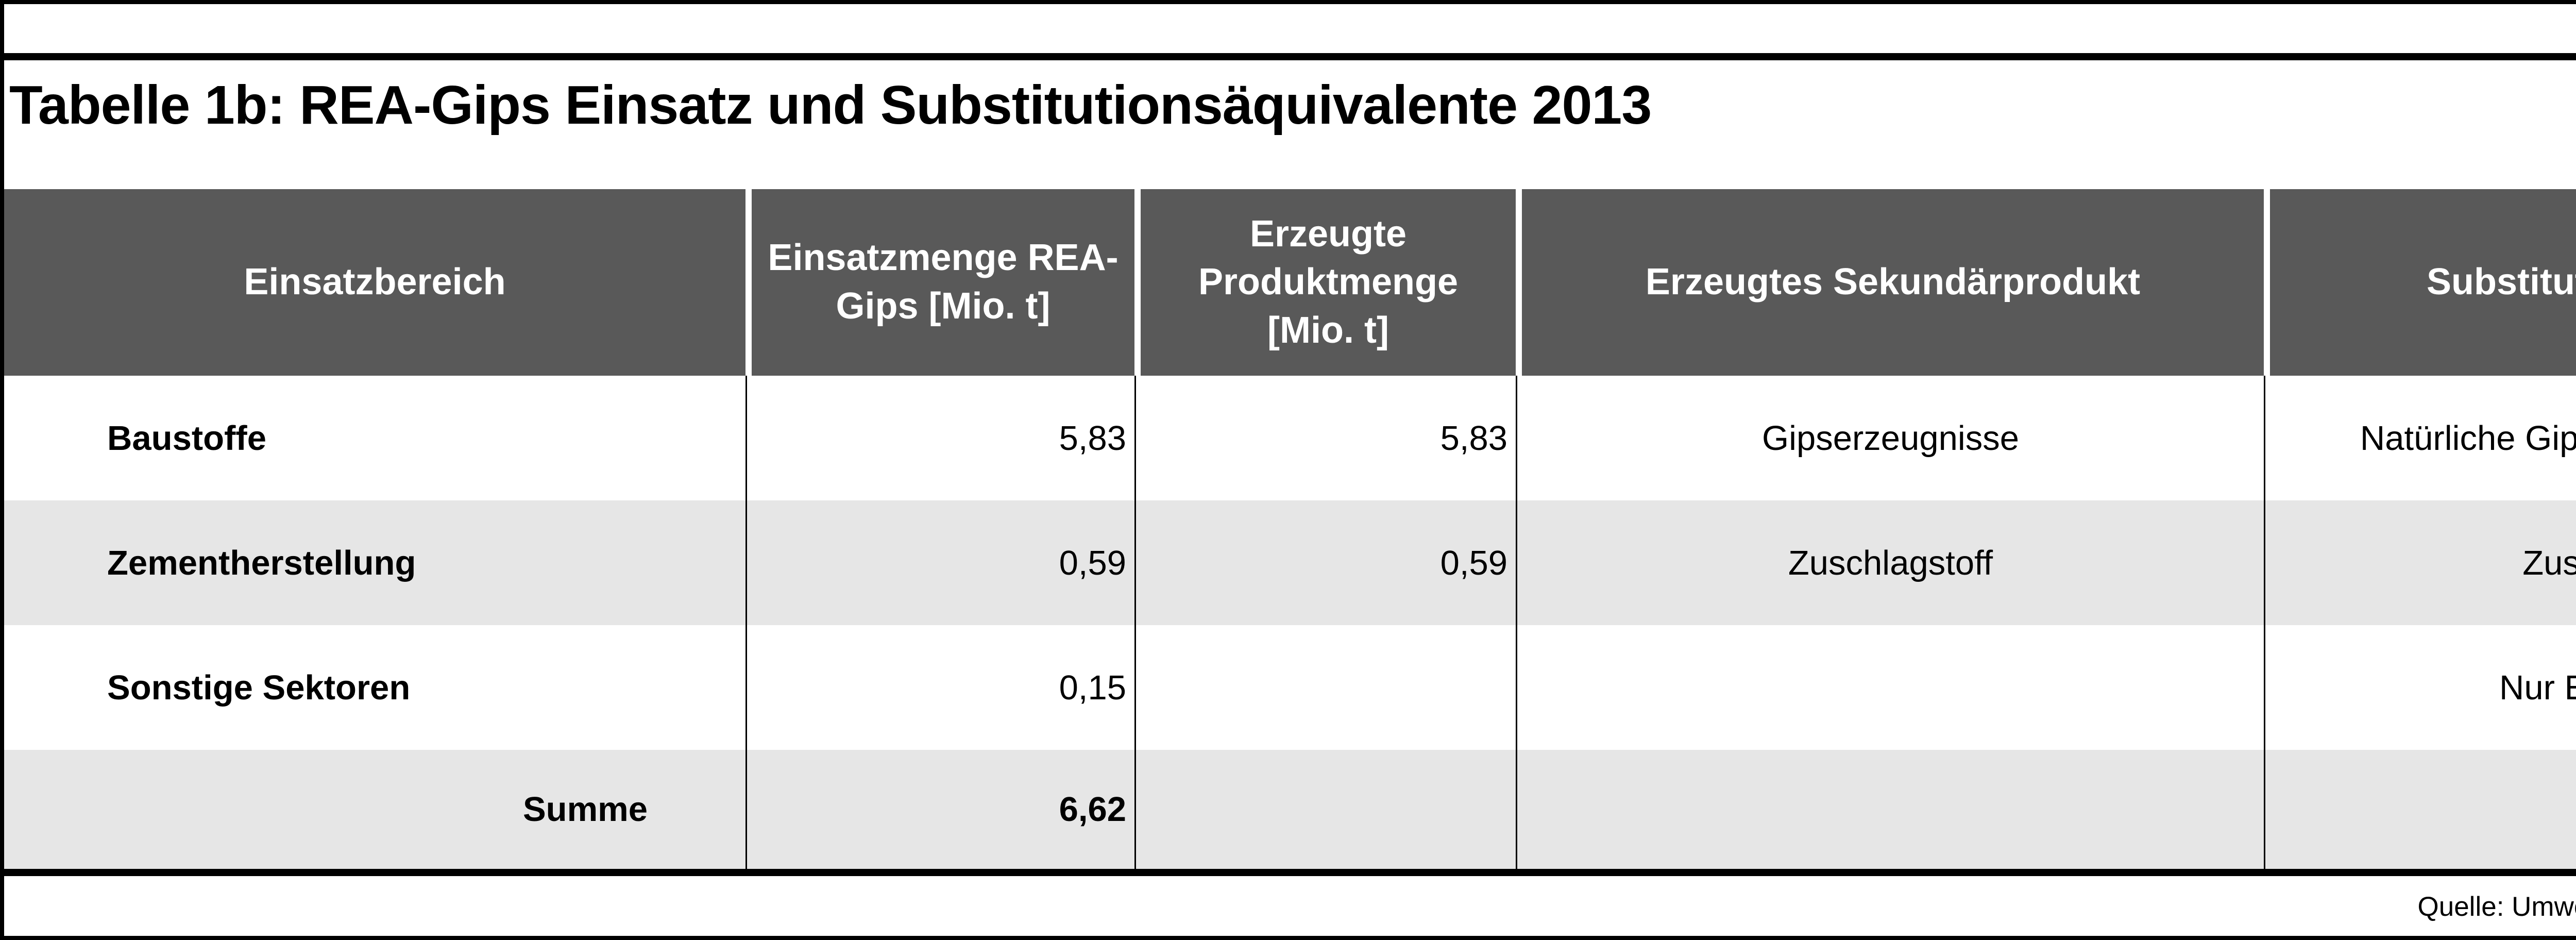 This screenshot has width=2576, height=940. Describe the element at coordinates (1290, 56) in the screenshot. I see `top-rule` at that location.